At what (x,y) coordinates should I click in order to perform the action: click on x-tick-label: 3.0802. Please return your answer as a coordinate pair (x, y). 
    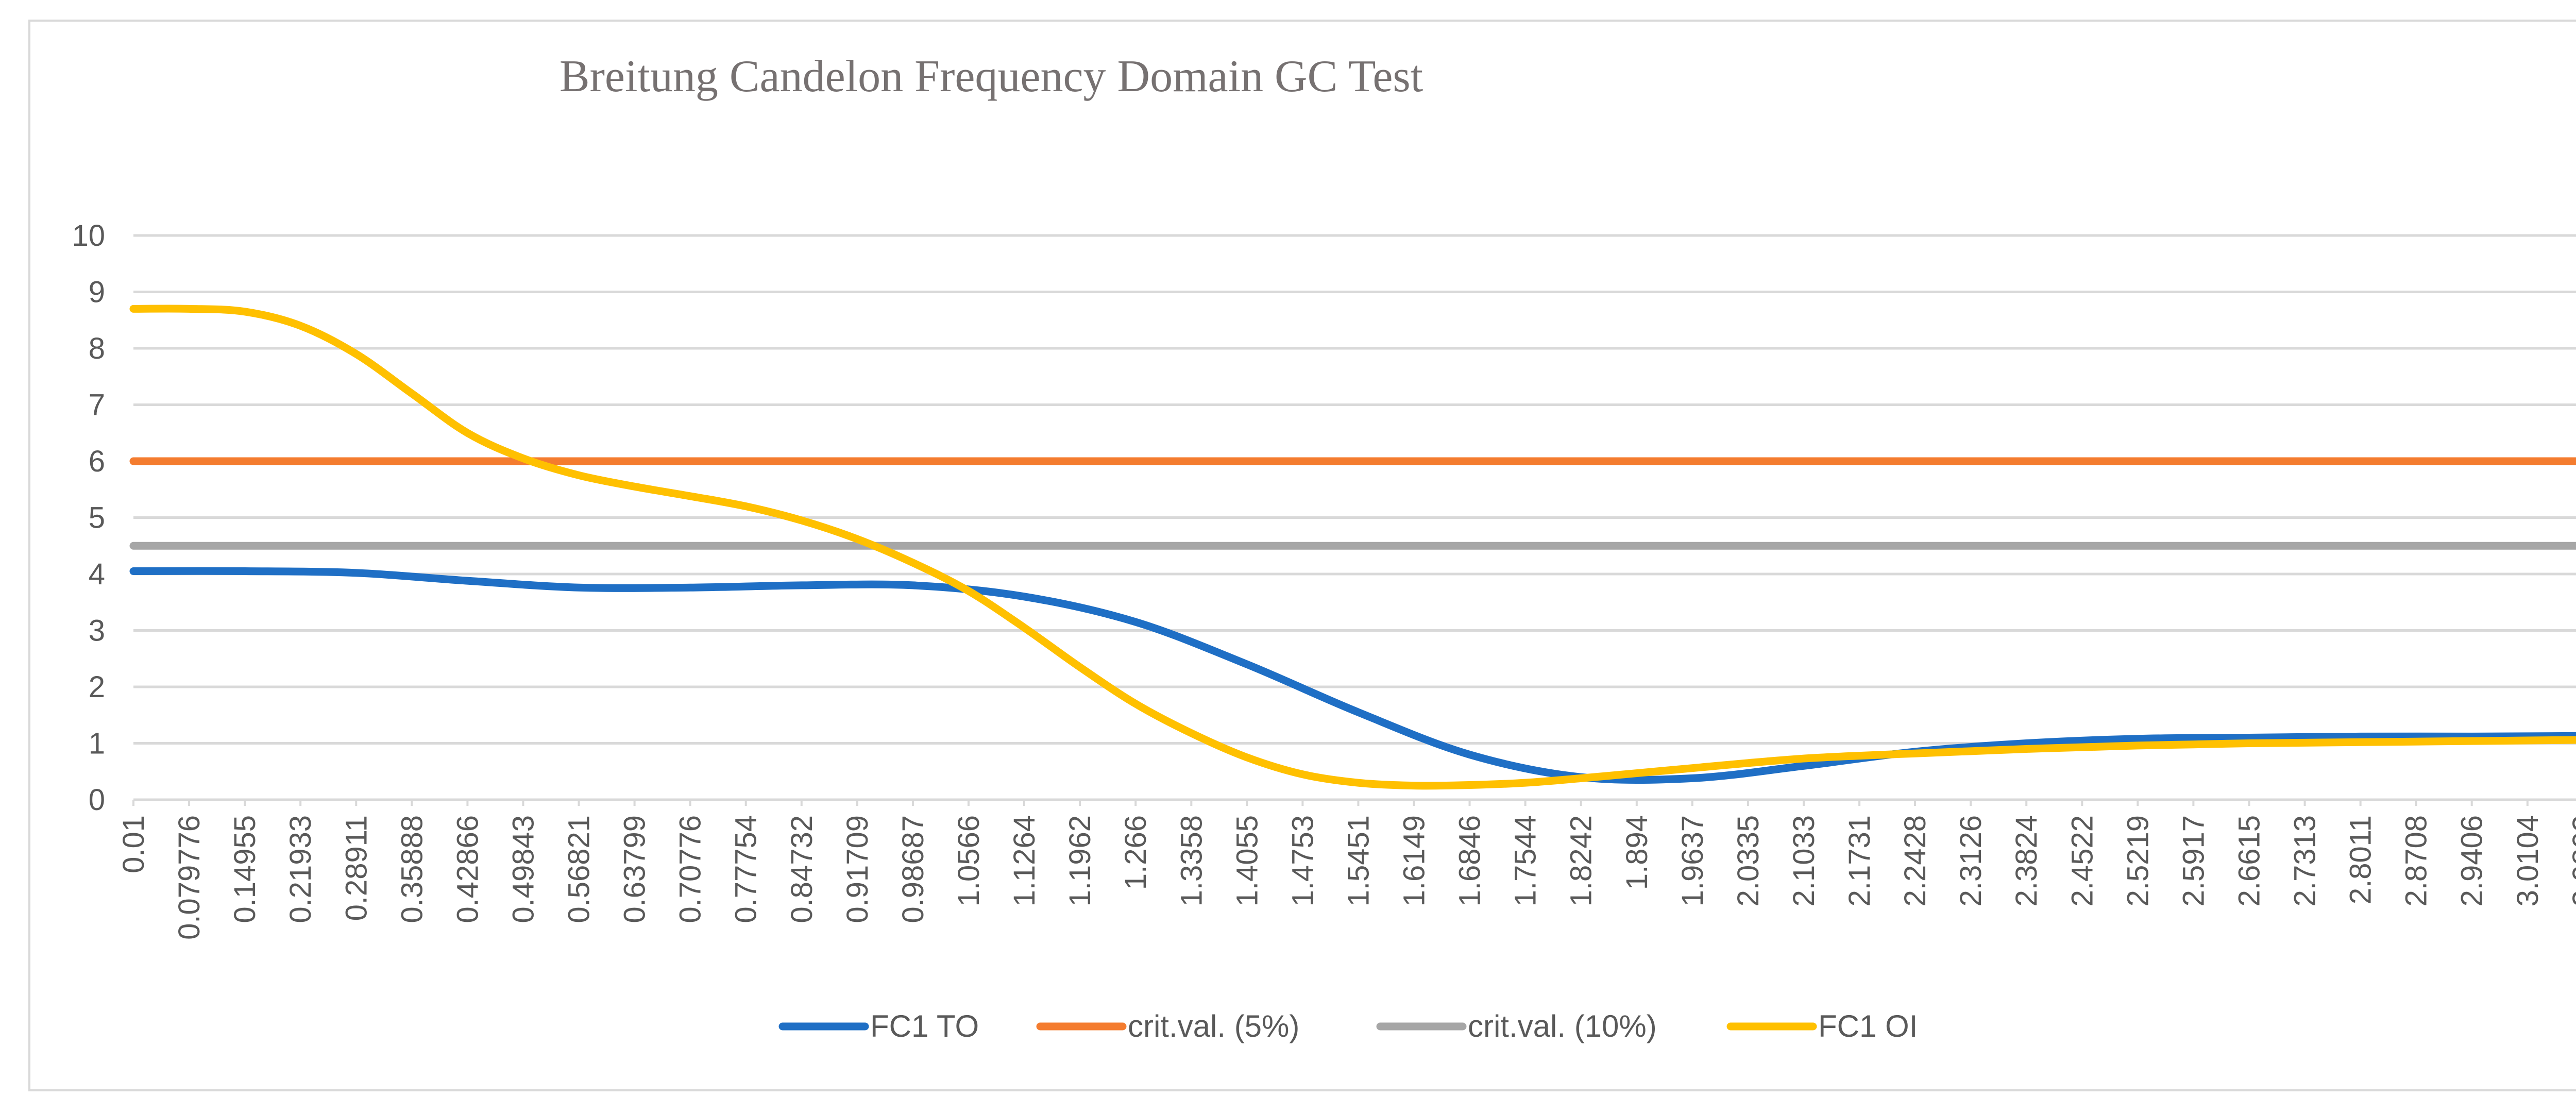
    Looking at the image, I should click on (2571, 860).